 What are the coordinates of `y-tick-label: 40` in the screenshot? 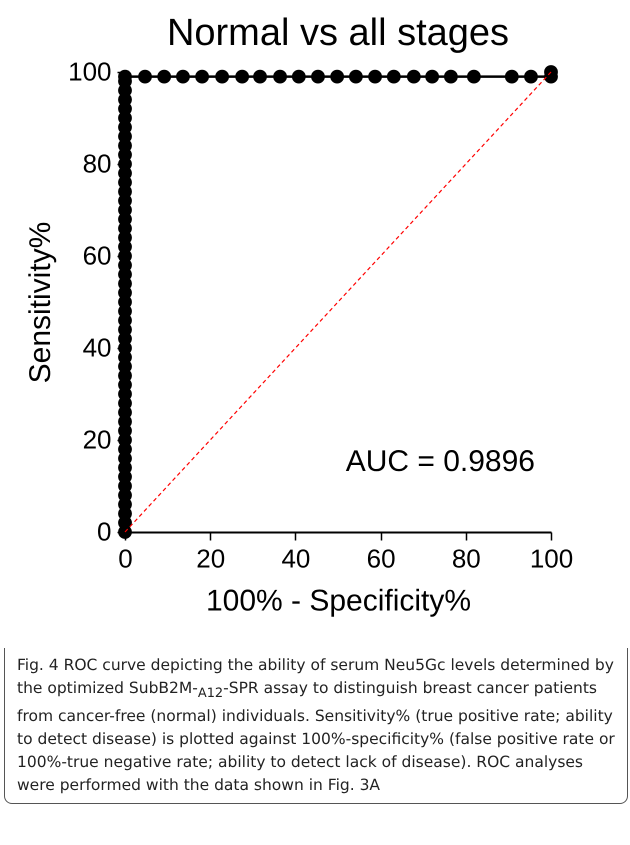 It's located at (97, 347).